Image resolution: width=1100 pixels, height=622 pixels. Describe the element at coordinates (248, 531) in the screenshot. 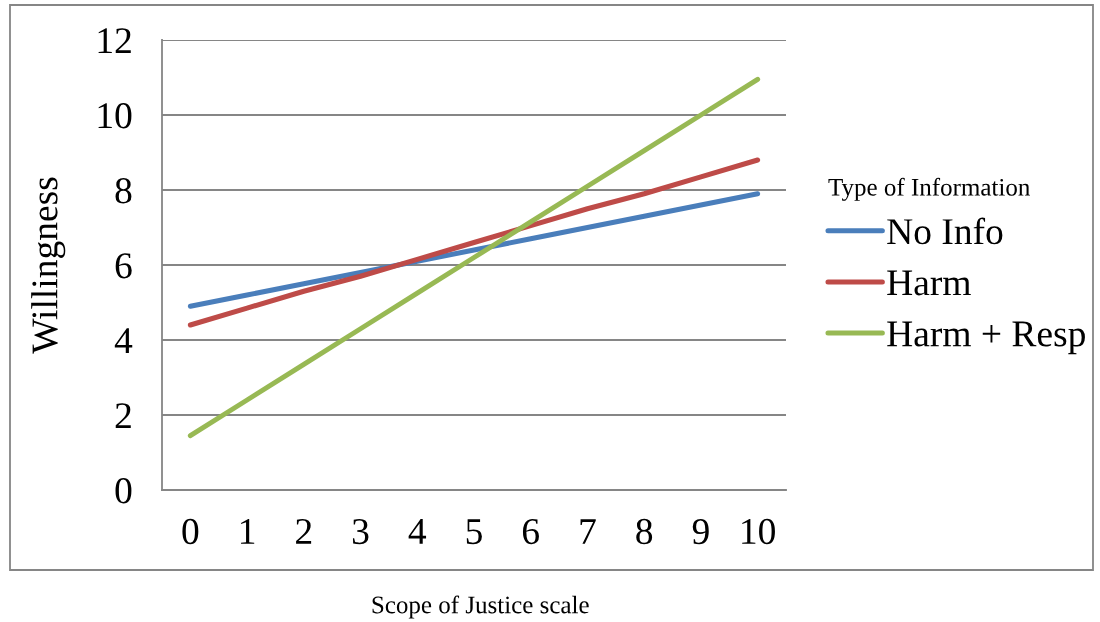

I see `x-tick-label: 1` at that location.